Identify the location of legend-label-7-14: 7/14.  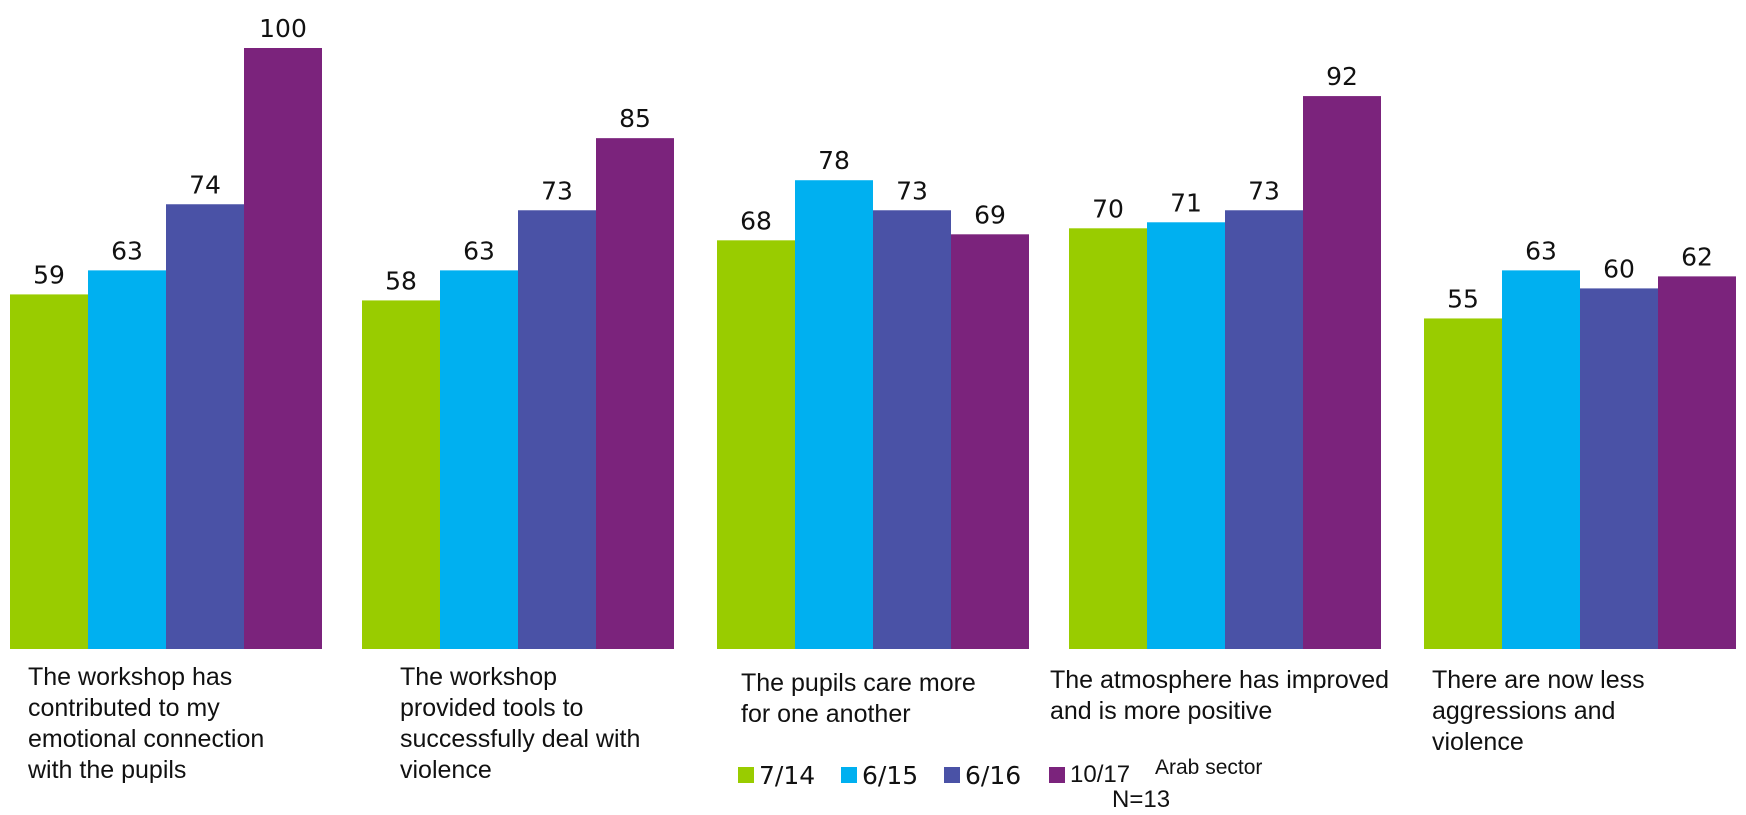
(787, 775).